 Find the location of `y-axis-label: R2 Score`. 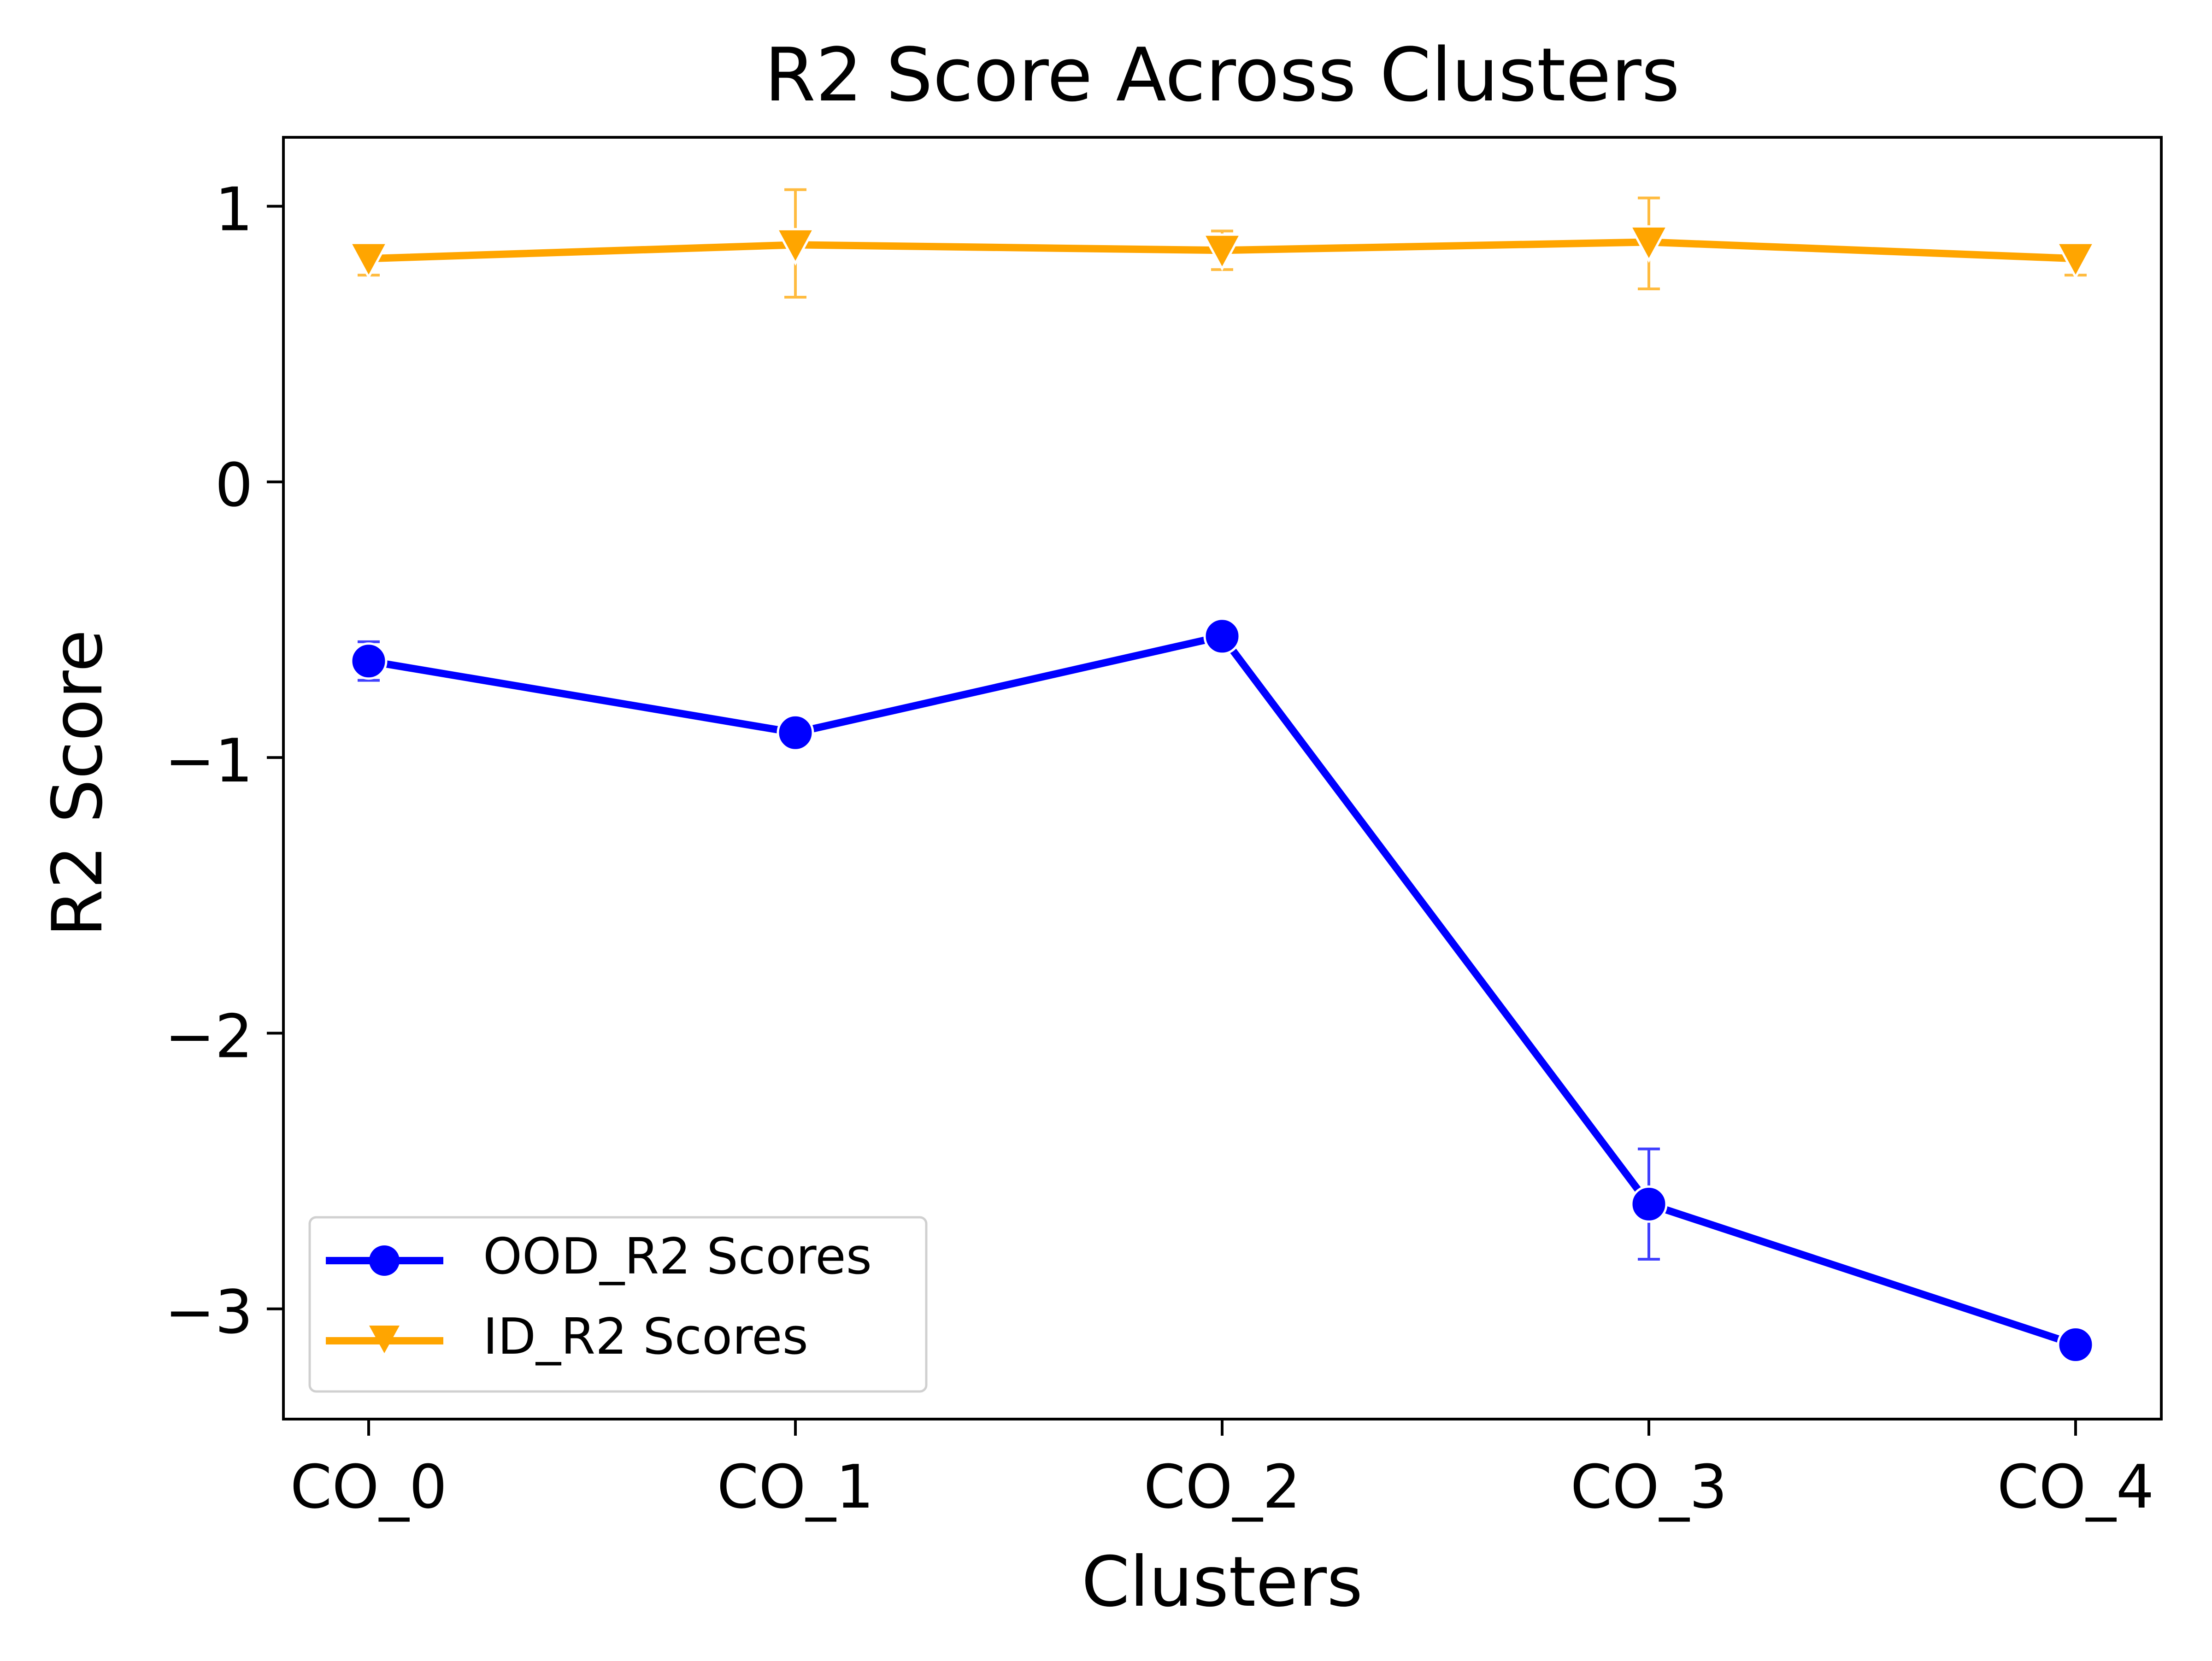

y-axis-label: R2 Score is located at coordinates (78, 783).